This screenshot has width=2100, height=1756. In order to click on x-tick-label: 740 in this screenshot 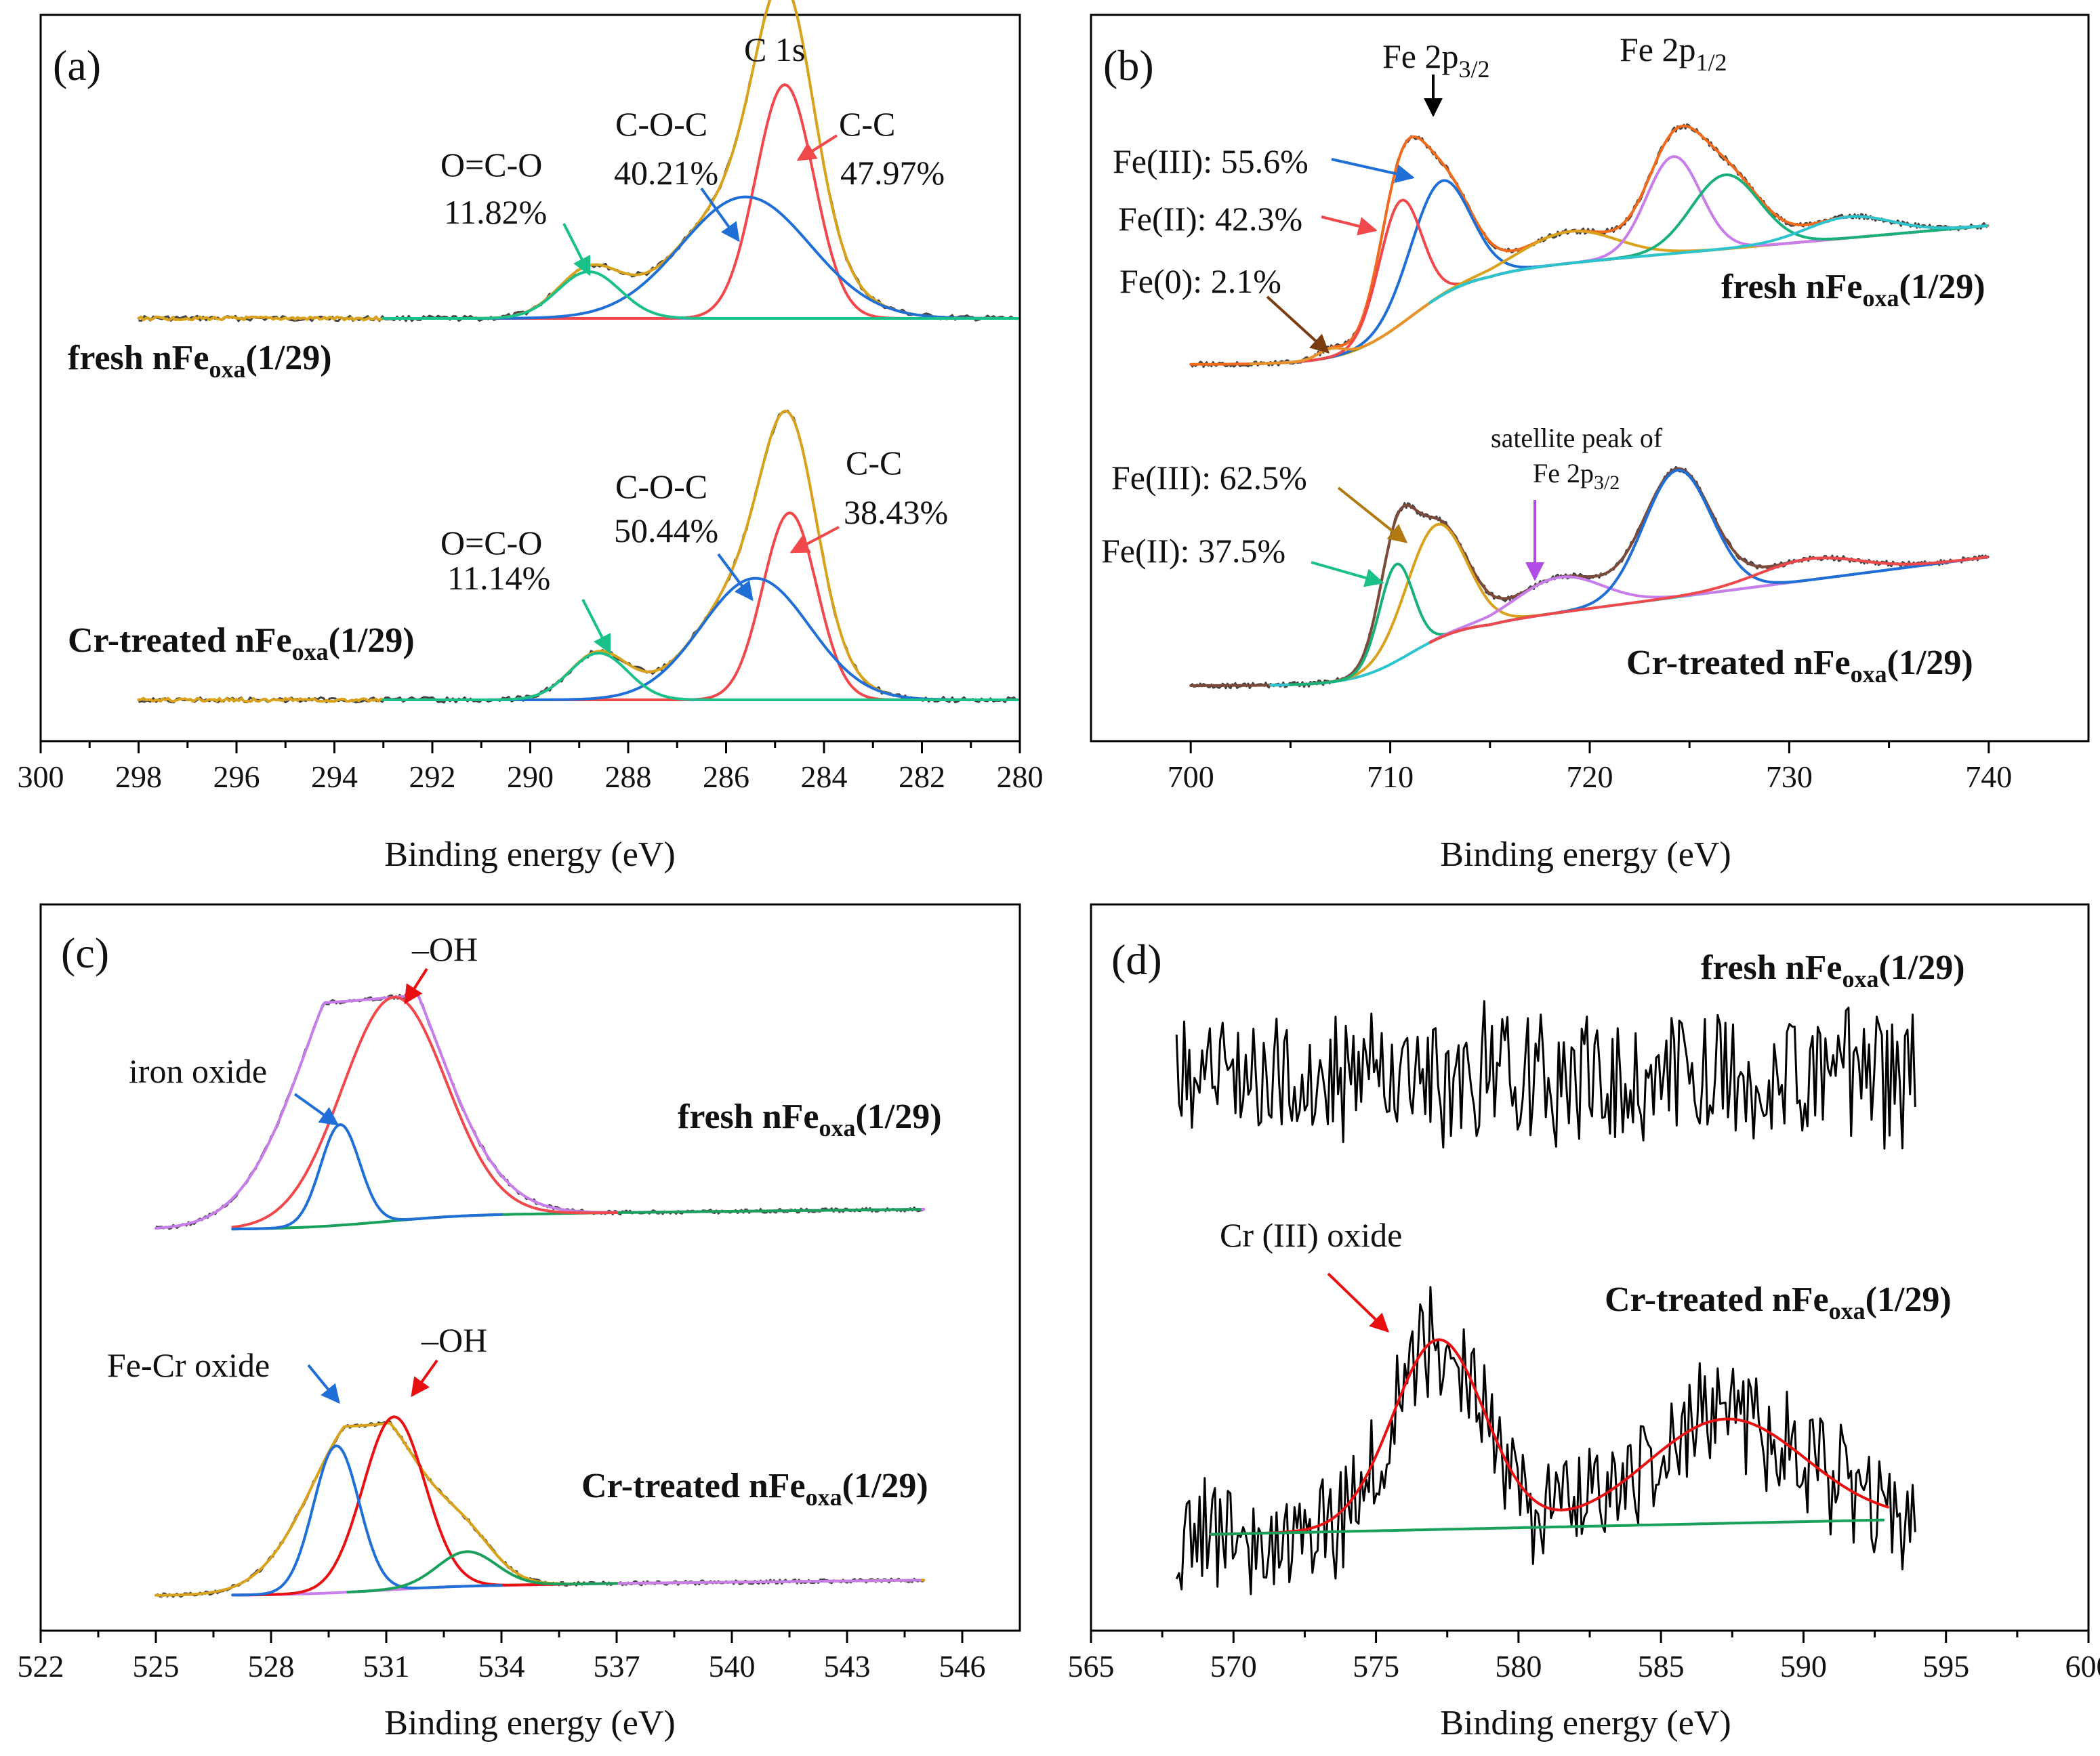, I will do `click(1988, 777)`.